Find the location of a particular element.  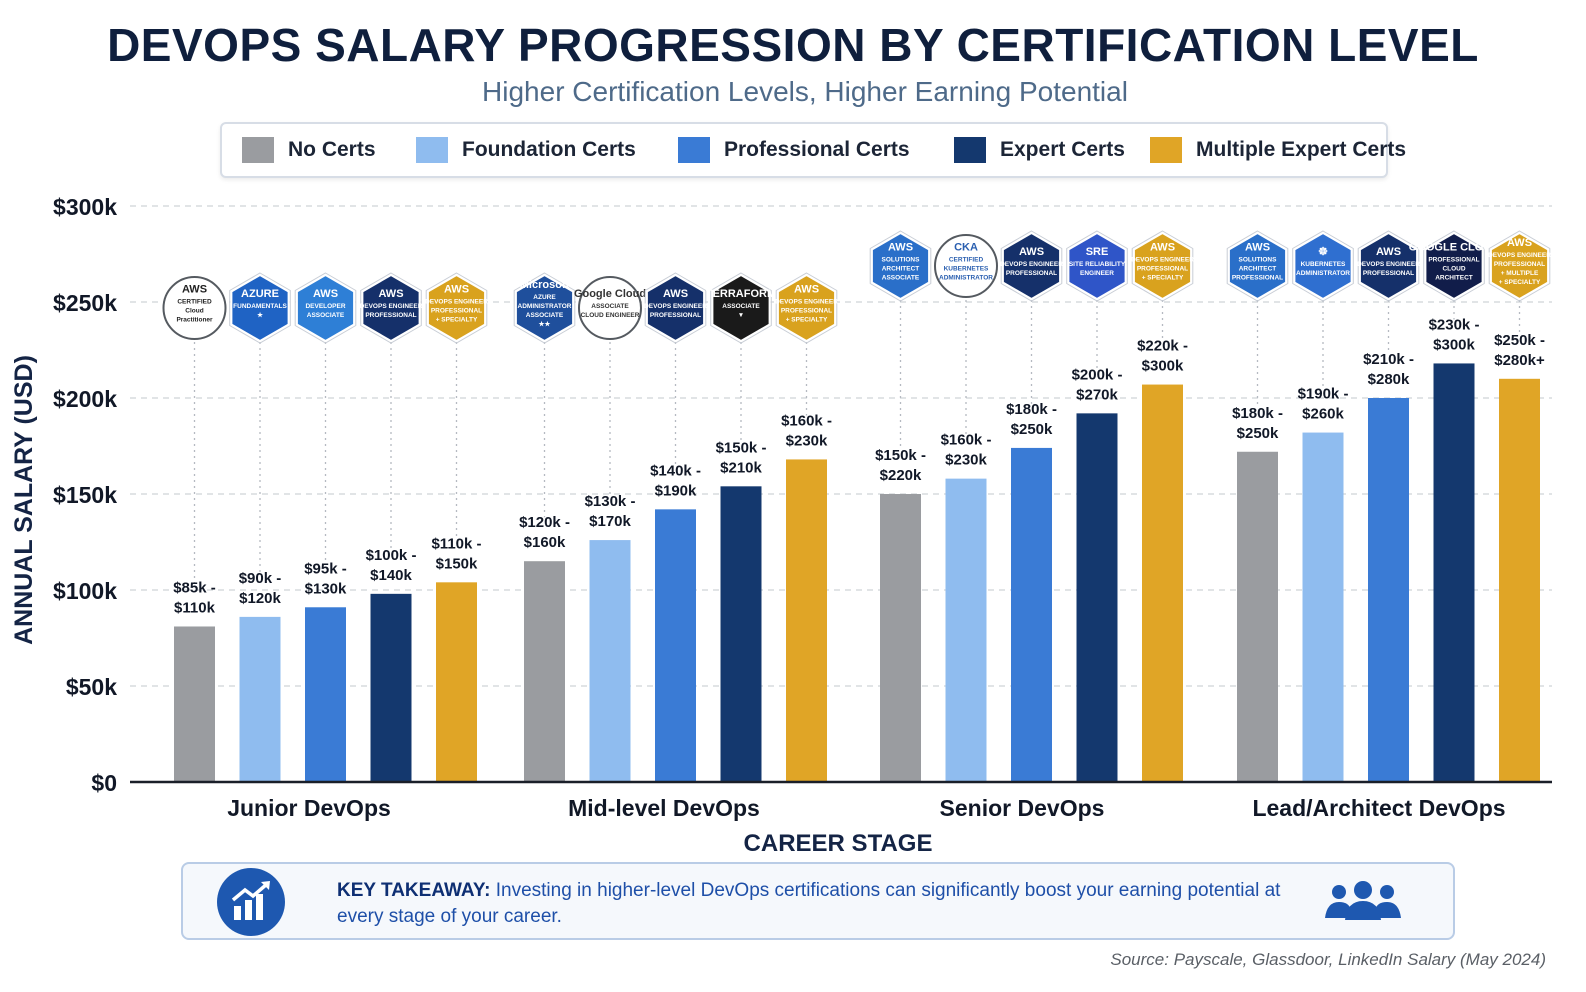

bar-value-label: $200k - is located at coordinates (1097, 374).